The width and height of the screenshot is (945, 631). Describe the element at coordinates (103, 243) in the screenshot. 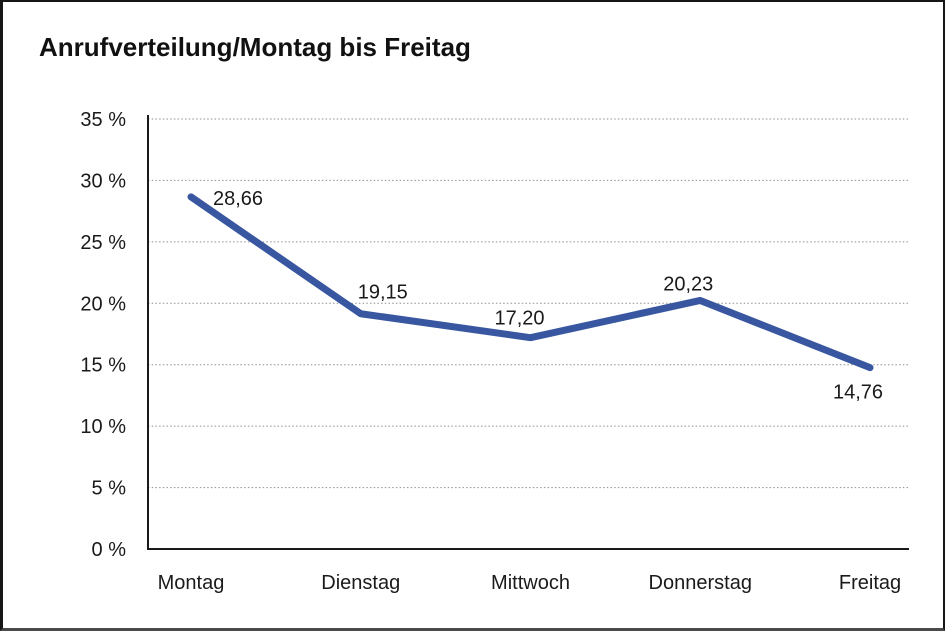

I see `y-tick-label: 25 %` at that location.